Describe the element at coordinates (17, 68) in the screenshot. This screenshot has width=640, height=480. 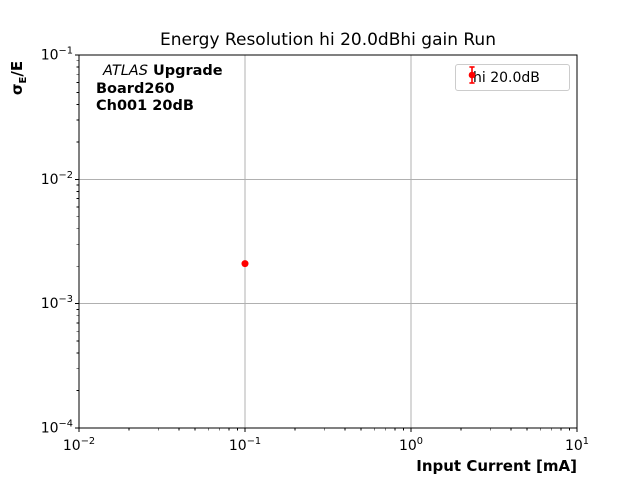
I see `ylabel-rest: /E` at that location.